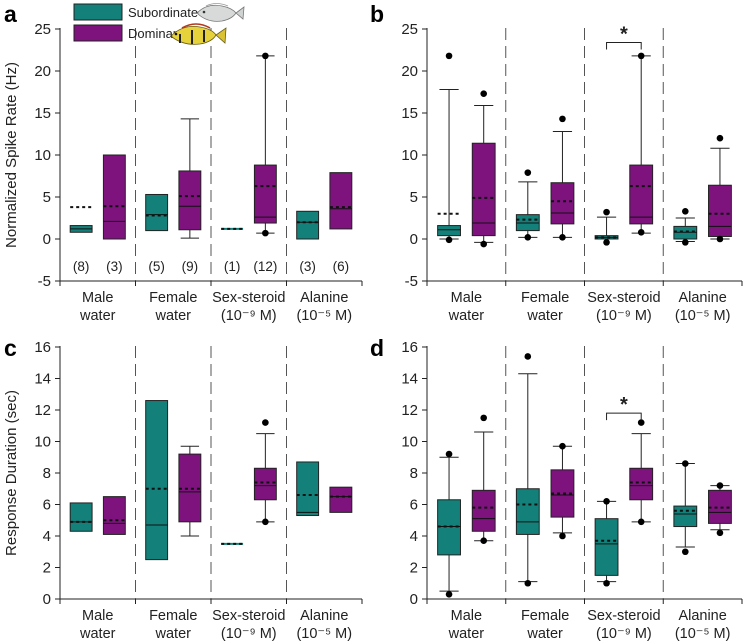 The height and width of the screenshot is (644, 746). What do you see at coordinates (409, 71) in the screenshot?
I see `y-tick-label-b: 20` at bounding box center [409, 71].